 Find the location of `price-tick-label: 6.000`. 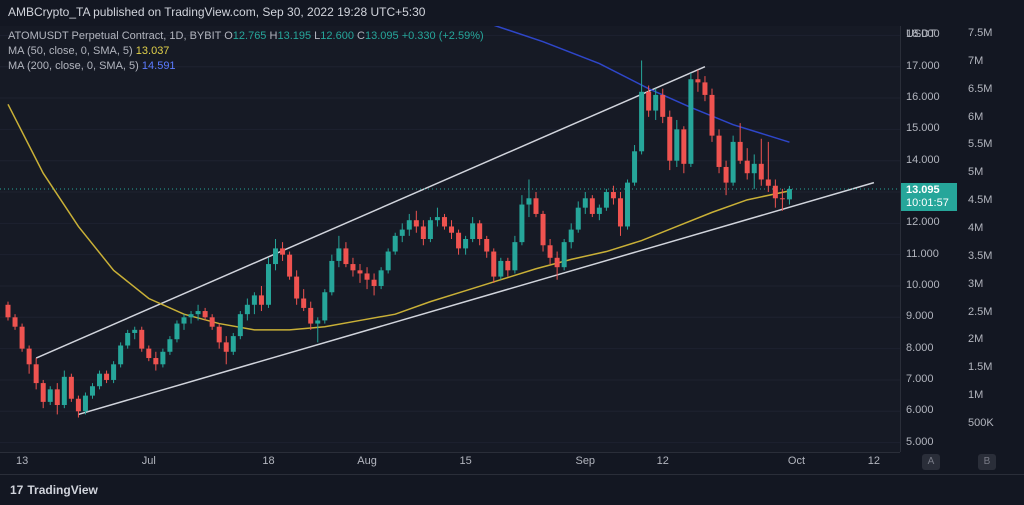

price-tick-label: 6.000 is located at coordinates (920, 410).